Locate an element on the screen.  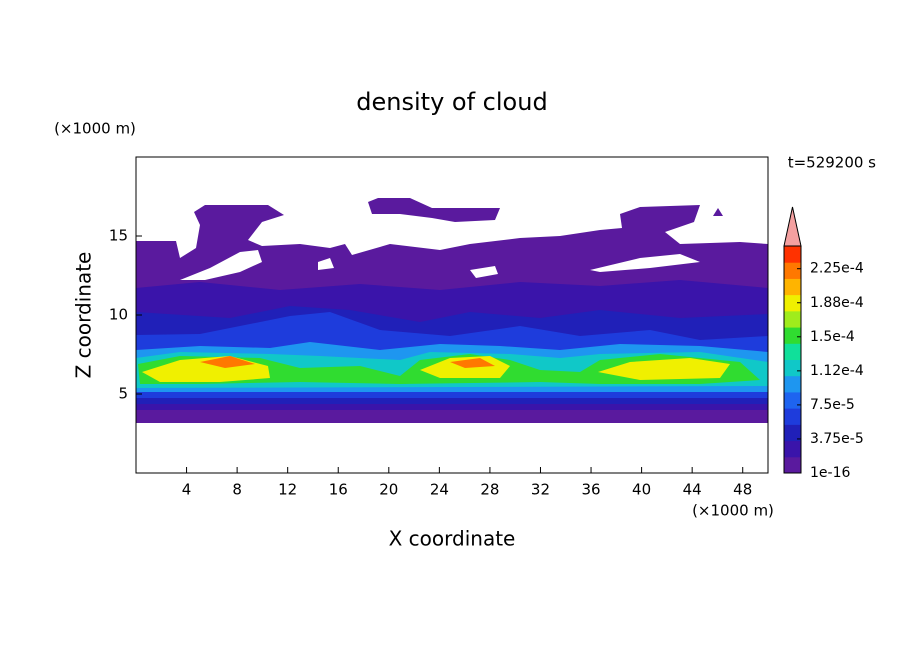
colorbar-tick-label: 1e-16 is located at coordinates (830, 473).